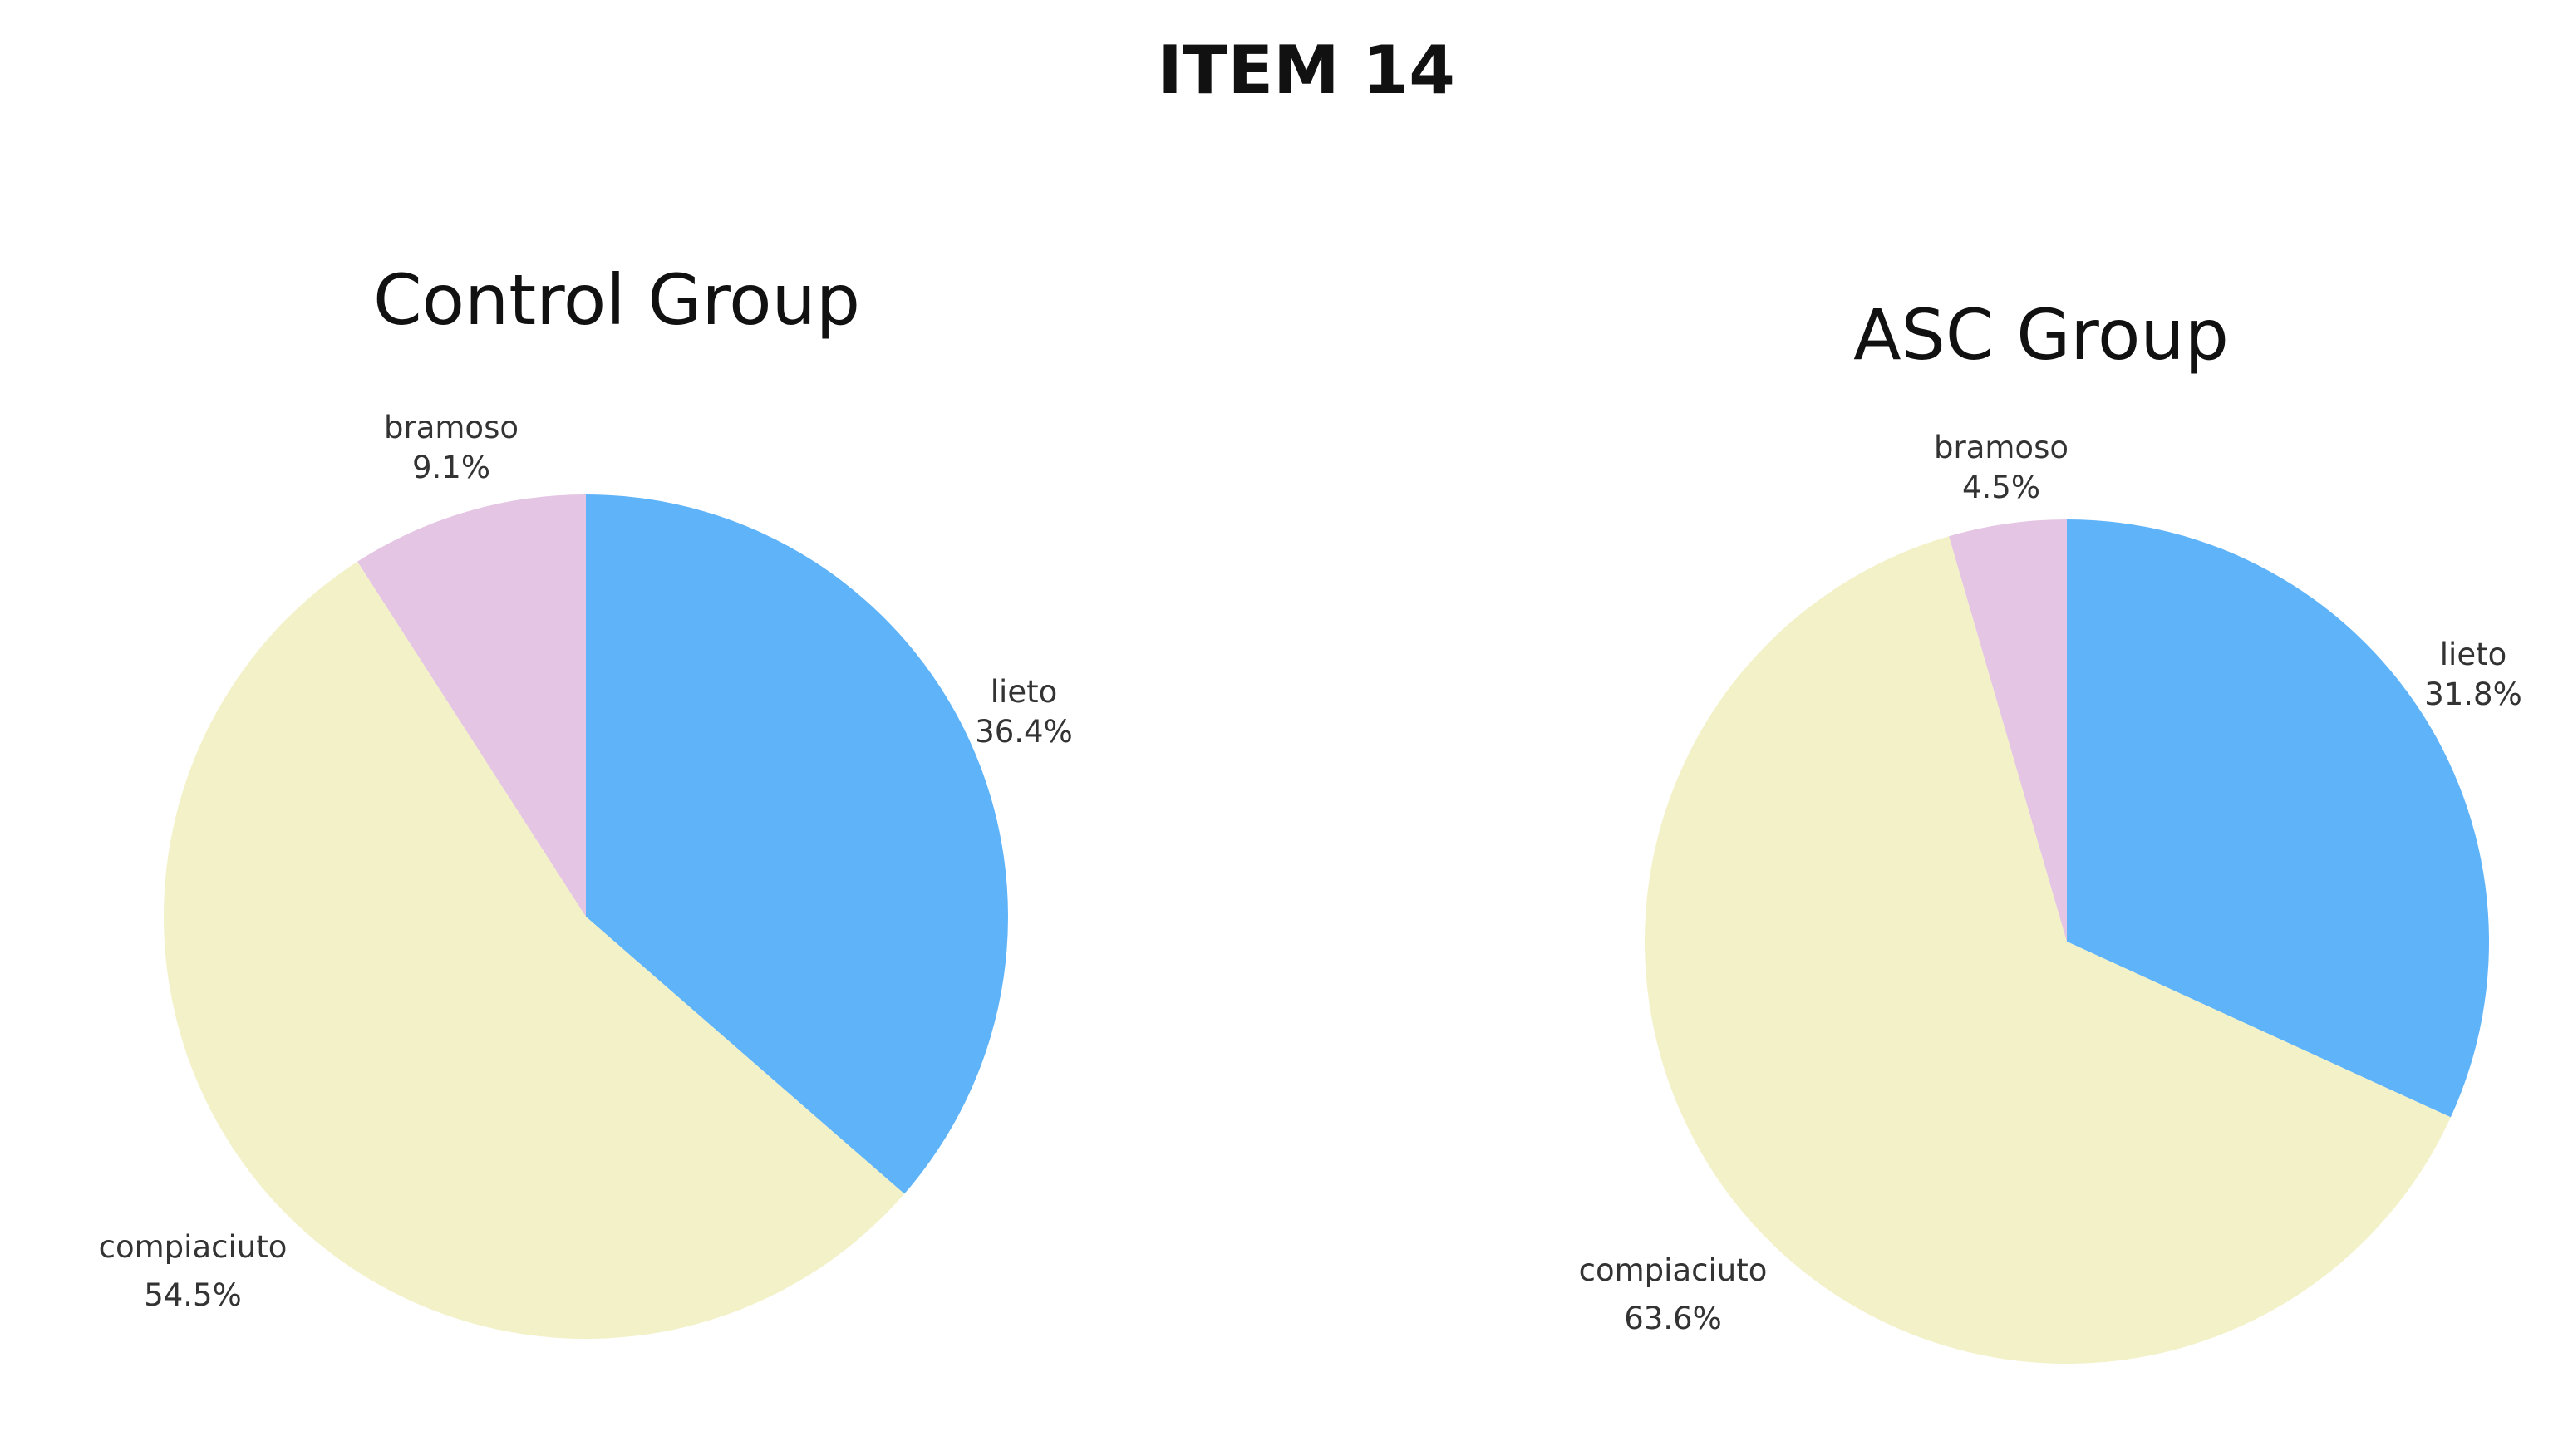 The height and width of the screenshot is (1456, 2563). What do you see at coordinates (193, 1247) in the screenshot?
I see `control-group-label-compiaciuto: compiaciuto` at bounding box center [193, 1247].